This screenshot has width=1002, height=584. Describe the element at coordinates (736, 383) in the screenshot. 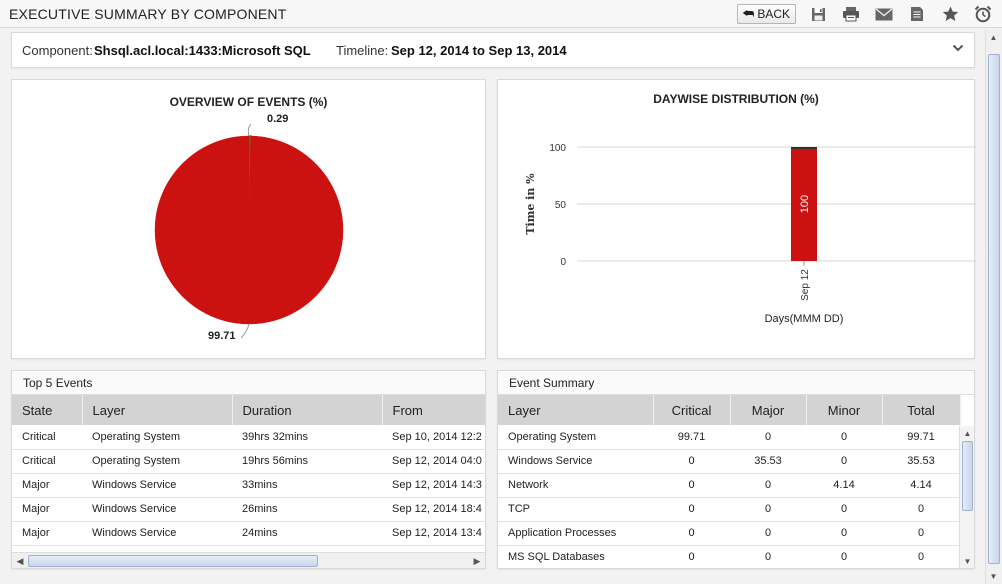

I see `event-summary-title: Event Summary` at that location.